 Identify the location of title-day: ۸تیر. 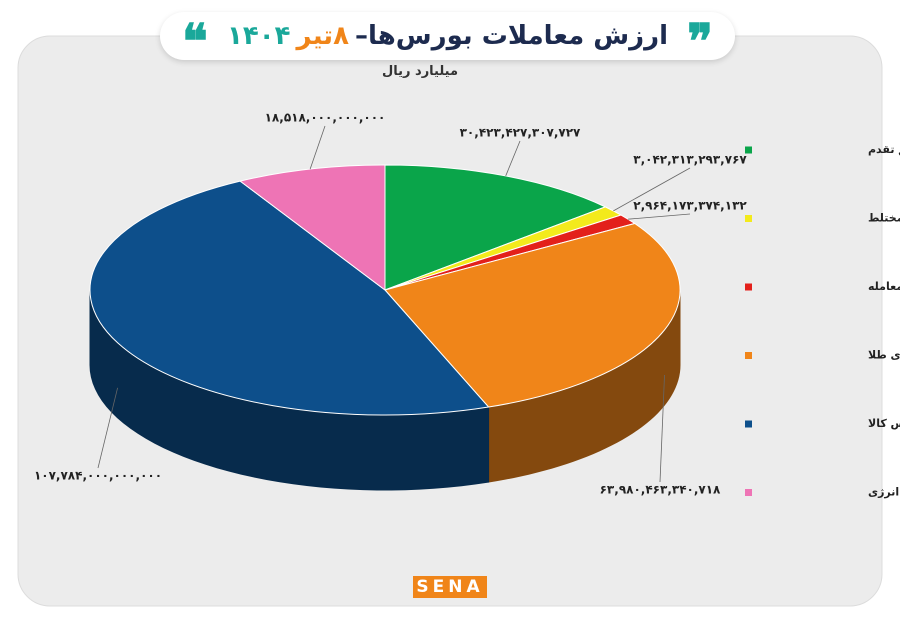
(322, 36).